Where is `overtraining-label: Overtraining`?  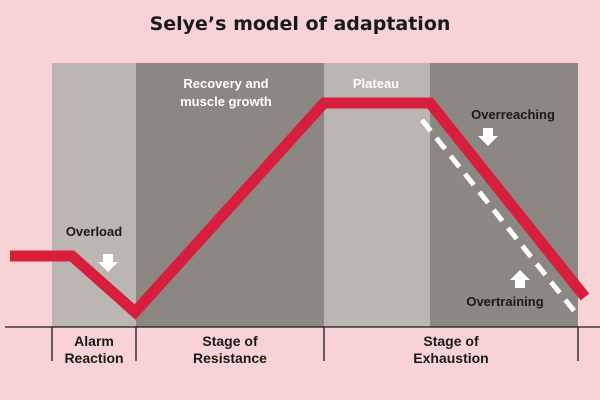
overtraining-label: Overtraining is located at coordinates (504, 301).